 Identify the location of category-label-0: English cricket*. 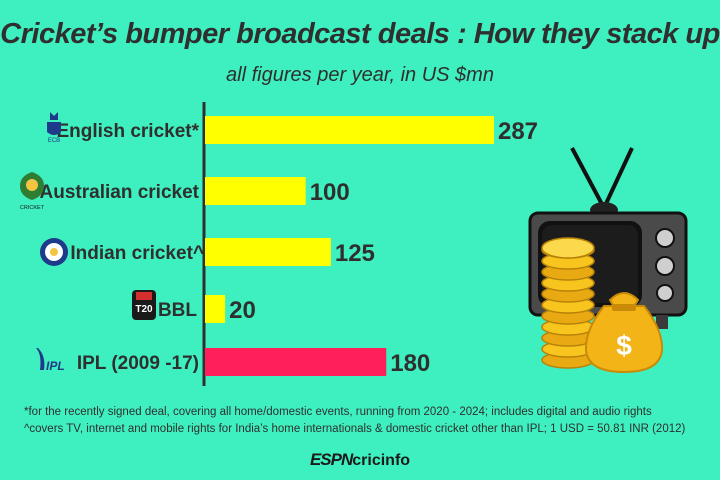
(127, 131).